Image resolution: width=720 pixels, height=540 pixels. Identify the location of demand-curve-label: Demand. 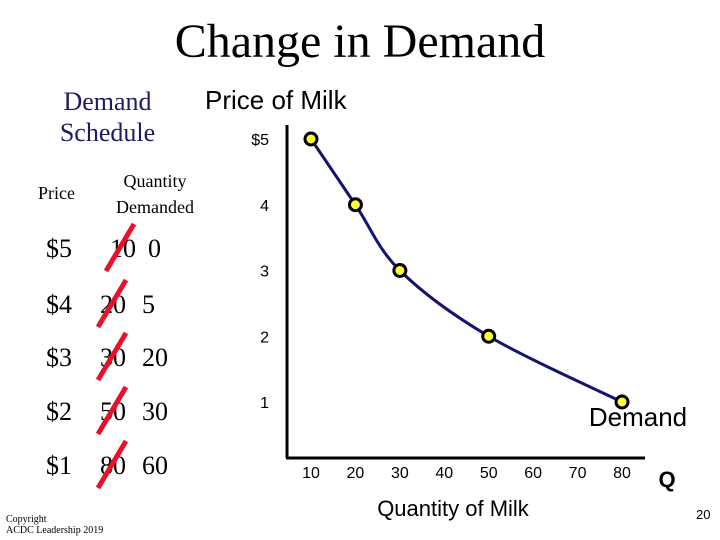
(638, 417).